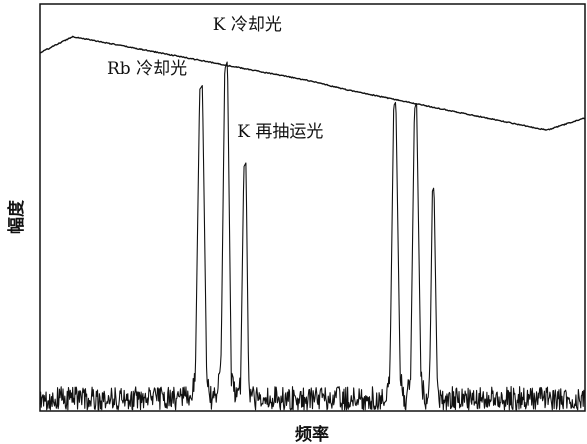 The height and width of the screenshot is (444, 587). I want to click on annotation-k-repump: K 再抽运光, so click(280, 132).